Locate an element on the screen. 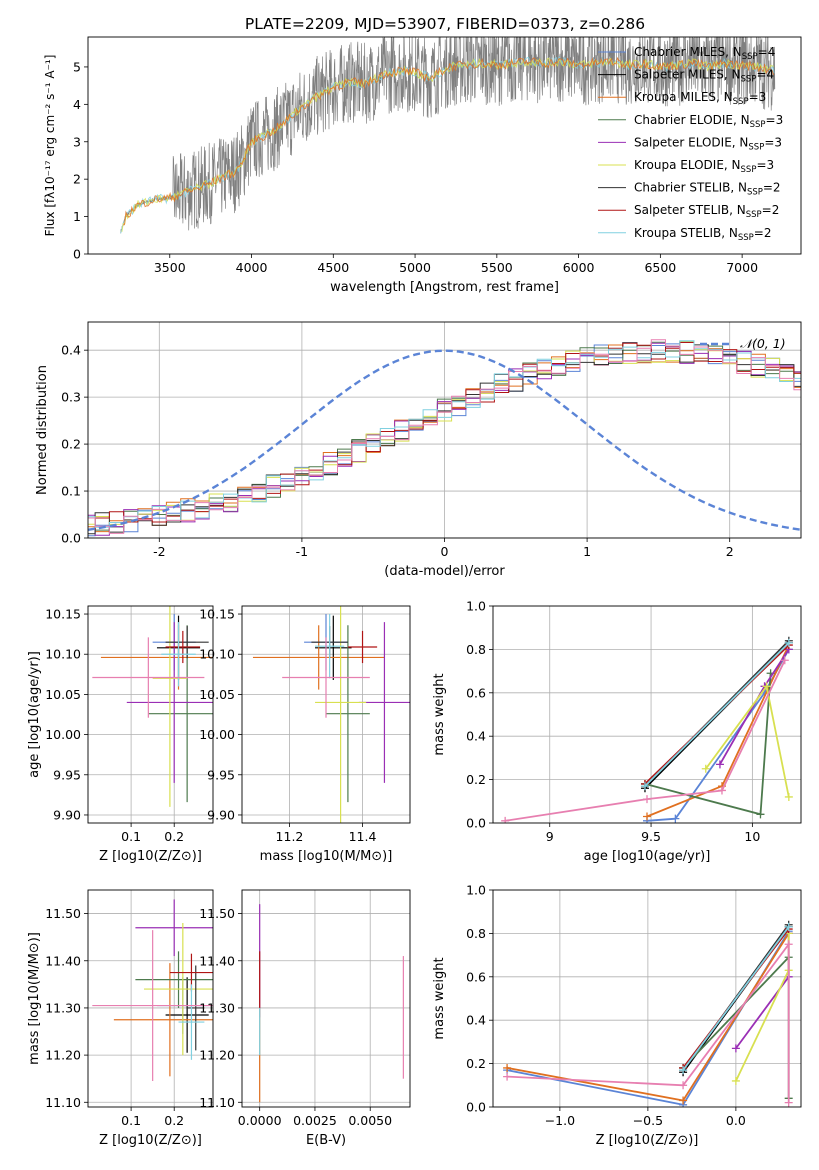  legend-entry: Chabrier MILES, NSSP=4 is located at coordinates (704, 53).